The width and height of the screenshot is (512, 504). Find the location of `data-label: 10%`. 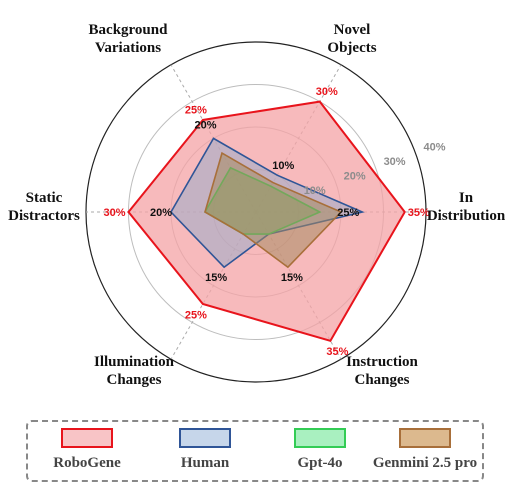

data-label: 10% is located at coordinates (283, 166).